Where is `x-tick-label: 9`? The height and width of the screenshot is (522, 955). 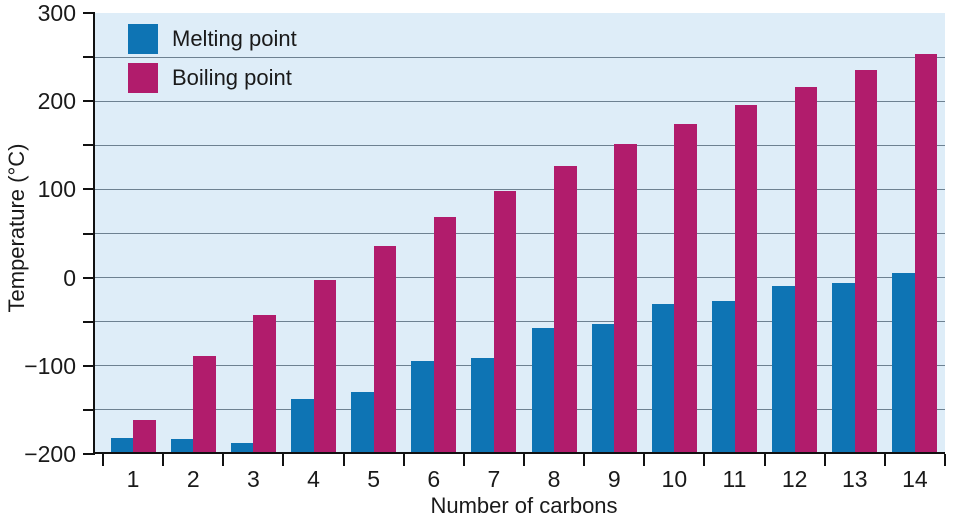
x-tick-label: 9 is located at coordinates (614, 479).